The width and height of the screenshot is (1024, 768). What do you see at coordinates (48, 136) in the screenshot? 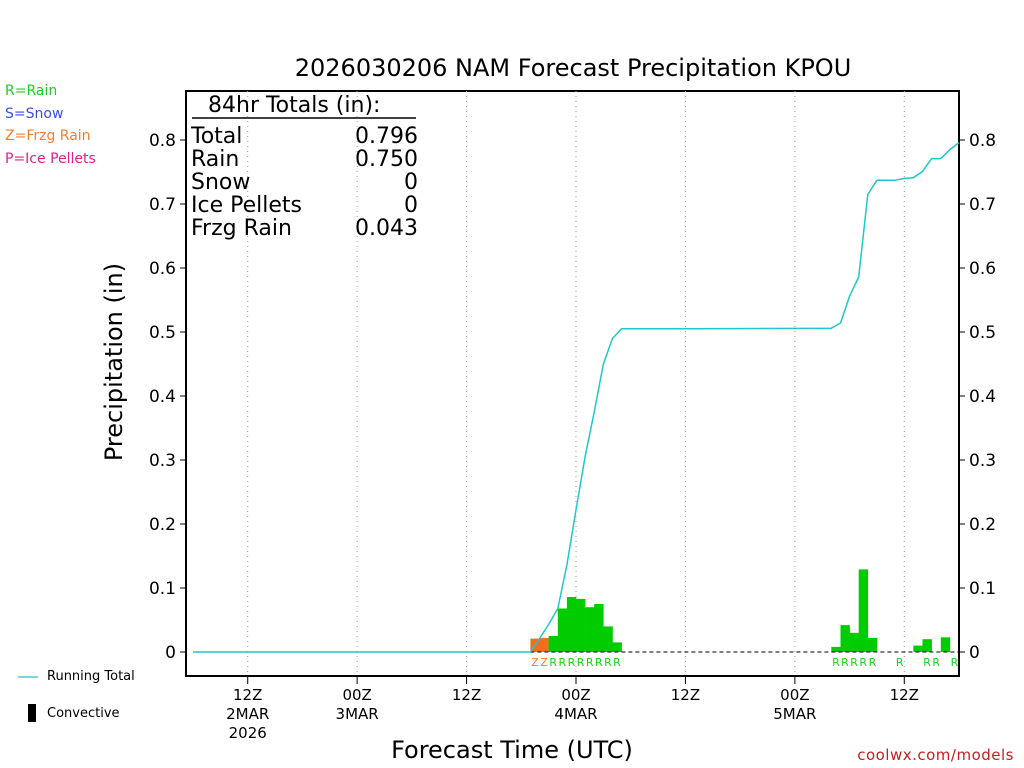
I see `legend-frzg-rain: Z=Frzg Rain` at bounding box center [48, 136].